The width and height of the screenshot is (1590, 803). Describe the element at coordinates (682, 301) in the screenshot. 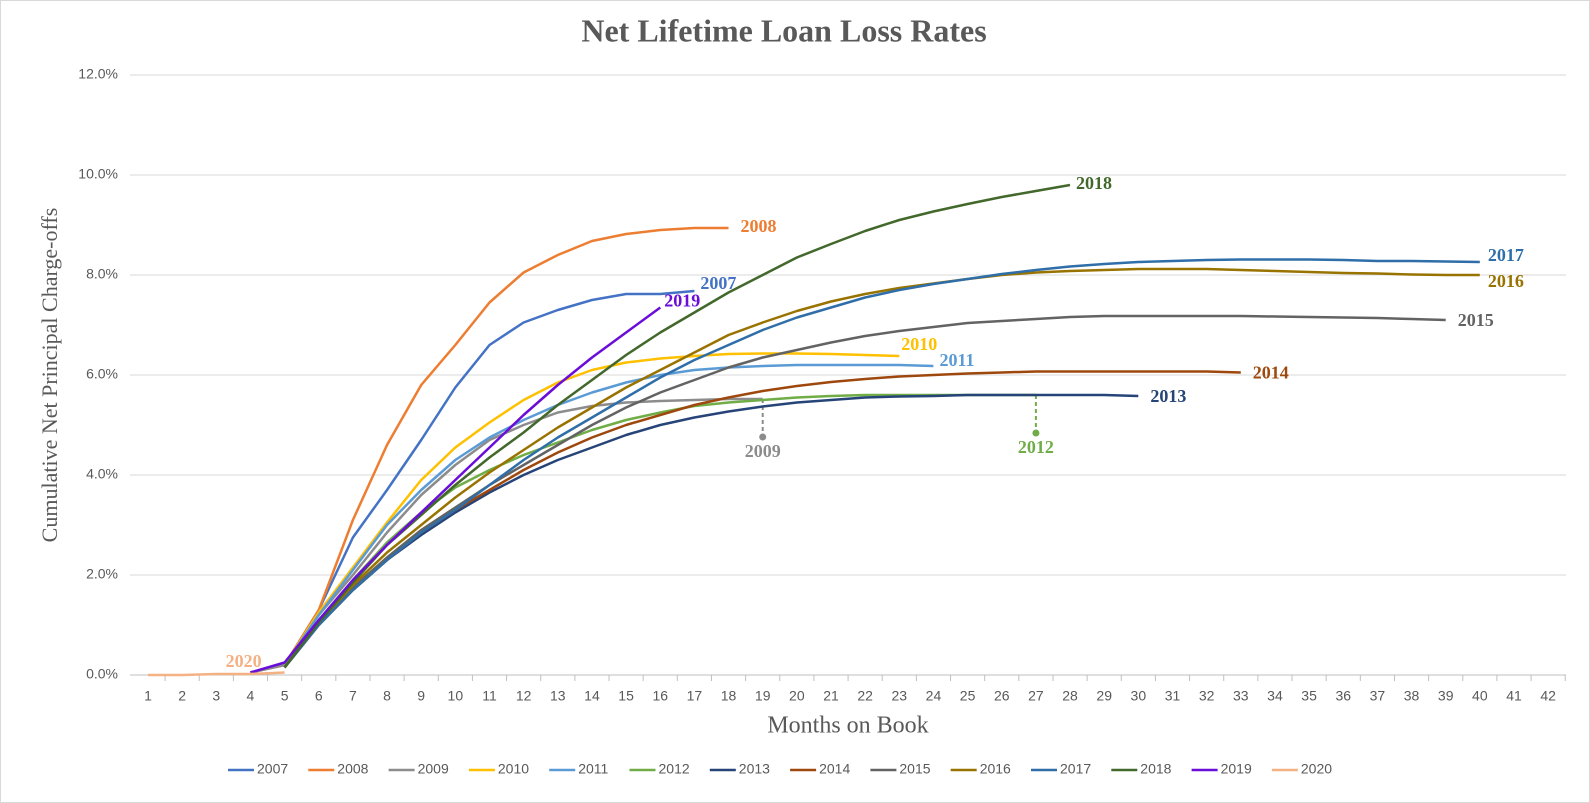

I see `series-end-label: 2019` at that location.